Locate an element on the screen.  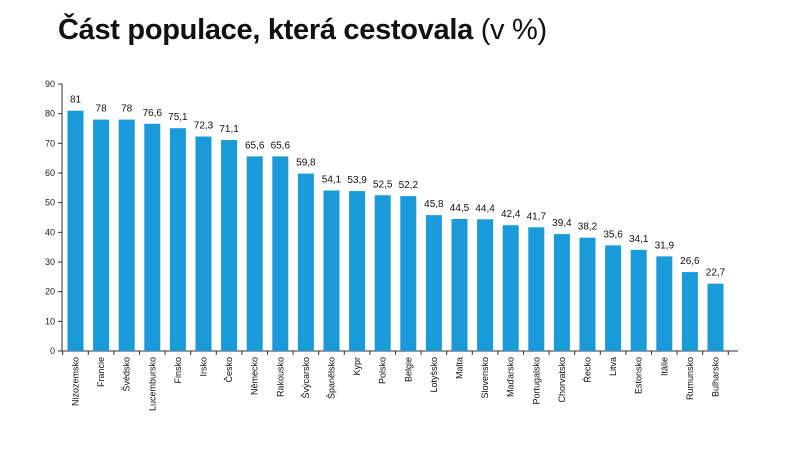
y-tick-label: 30 is located at coordinates (50, 262).